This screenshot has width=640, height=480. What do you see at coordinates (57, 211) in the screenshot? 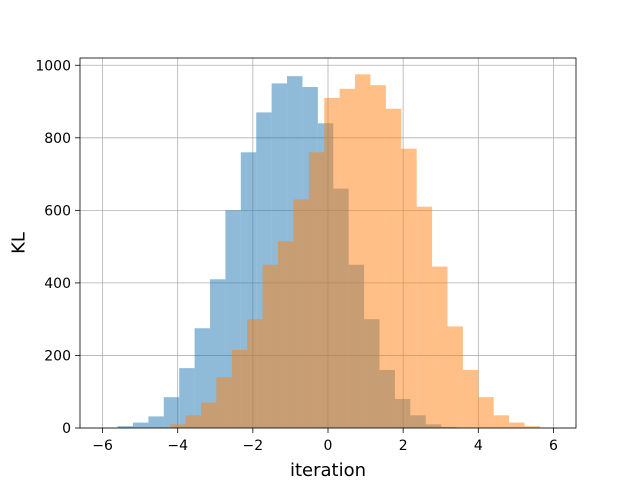
I see `y-tick-label: 600` at bounding box center [57, 211].